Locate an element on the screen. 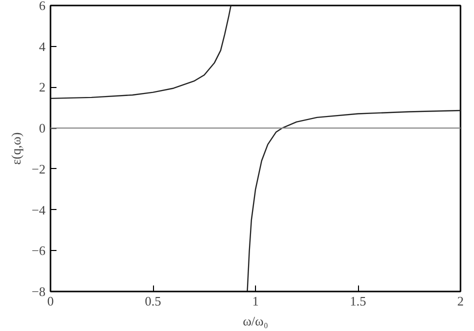 This screenshot has height=331, width=474. y-axis-title: ε(q,ω) is located at coordinates (16, 148).